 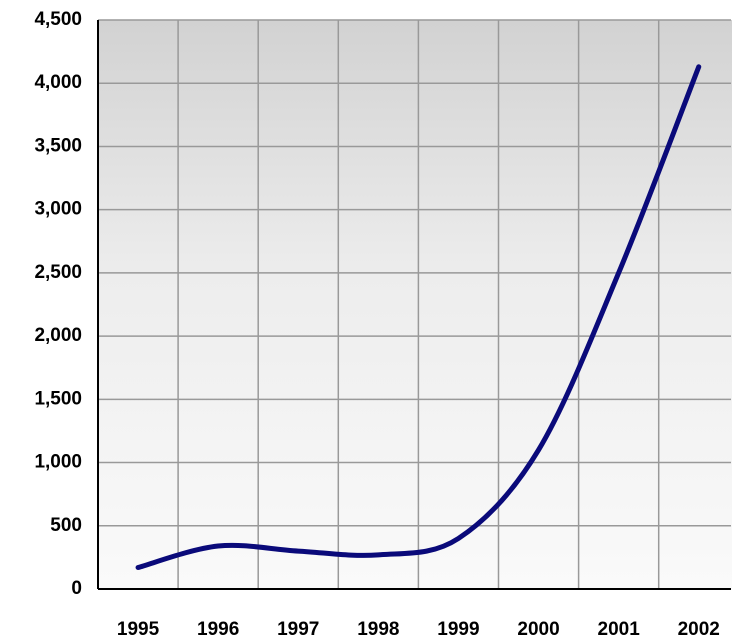 I want to click on x-tick-label: 1998, so click(x=378, y=629).